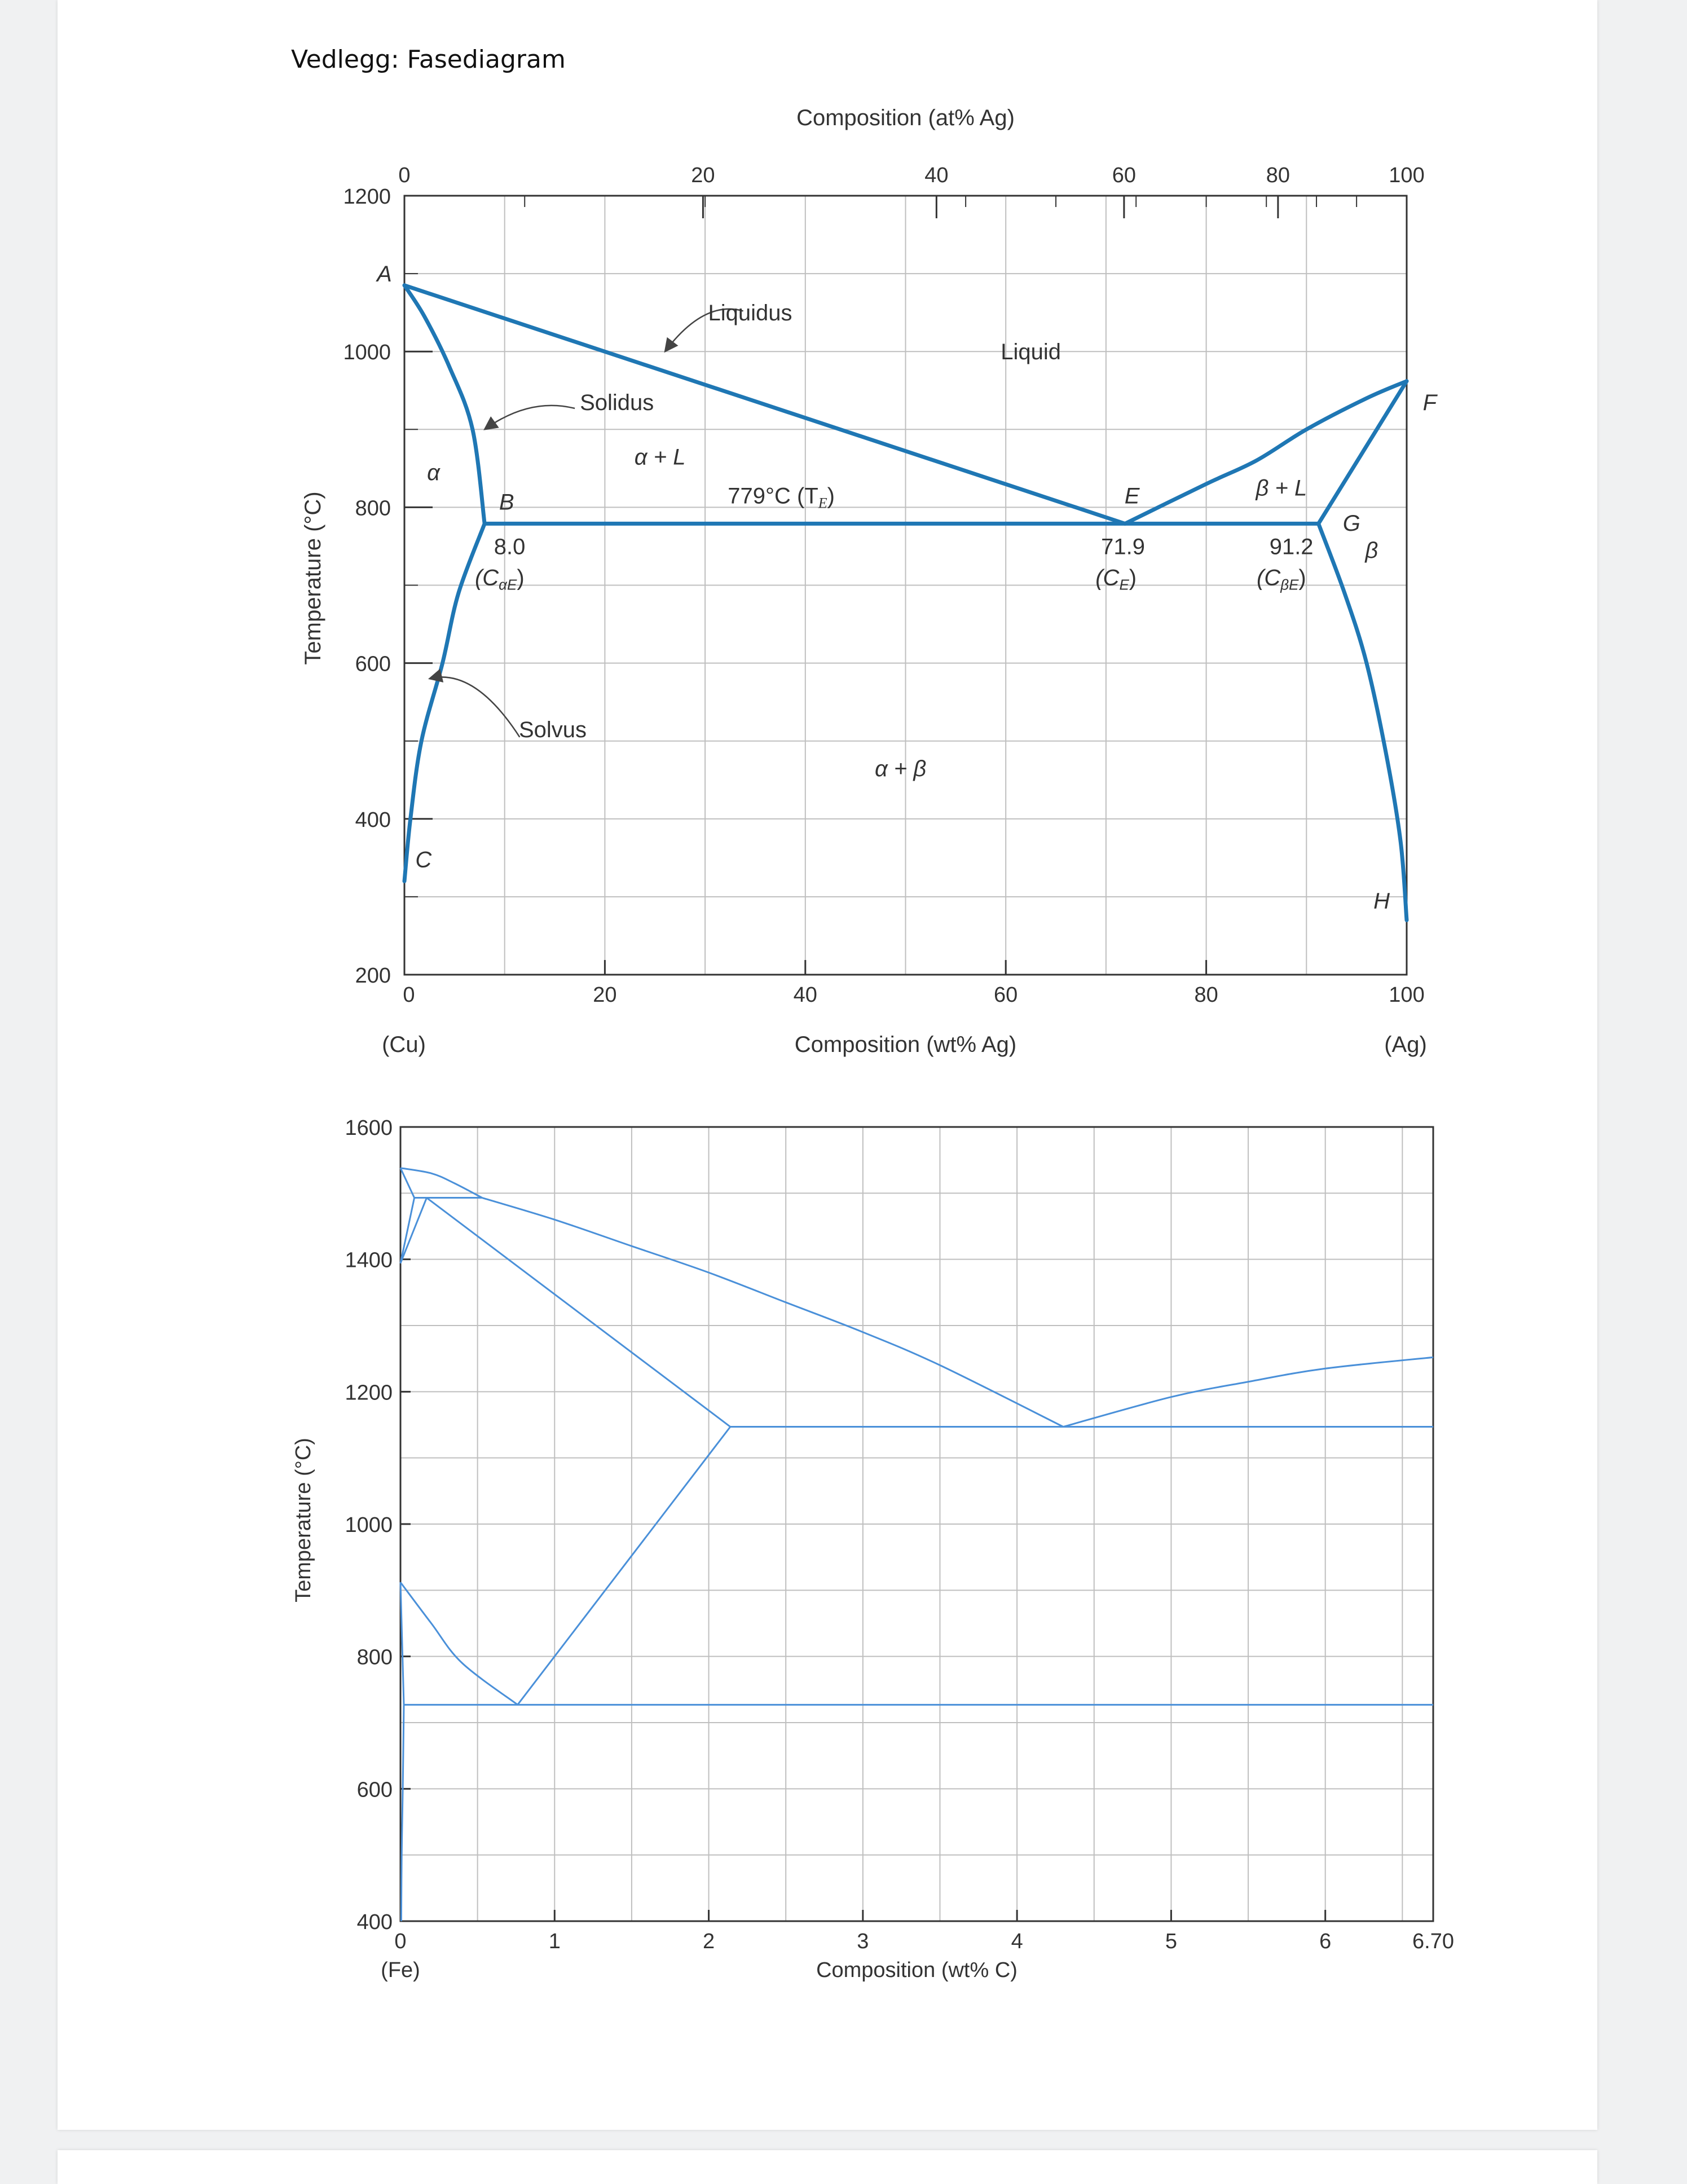 This screenshot has height=2184, width=1687. What do you see at coordinates (1123, 546) in the screenshot?
I see `annotation-label: 71.9` at bounding box center [1123, 546].